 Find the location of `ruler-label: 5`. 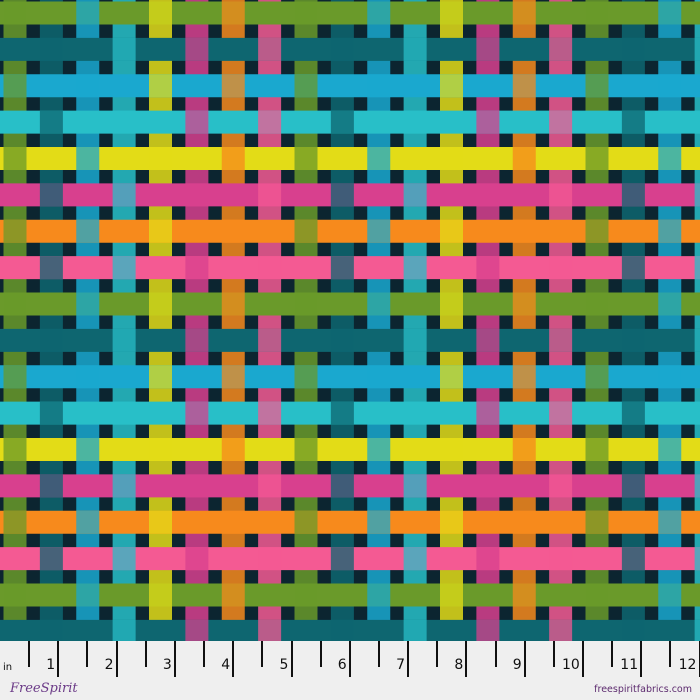

ruler-label: 5 is located at coordinates (284, 665).